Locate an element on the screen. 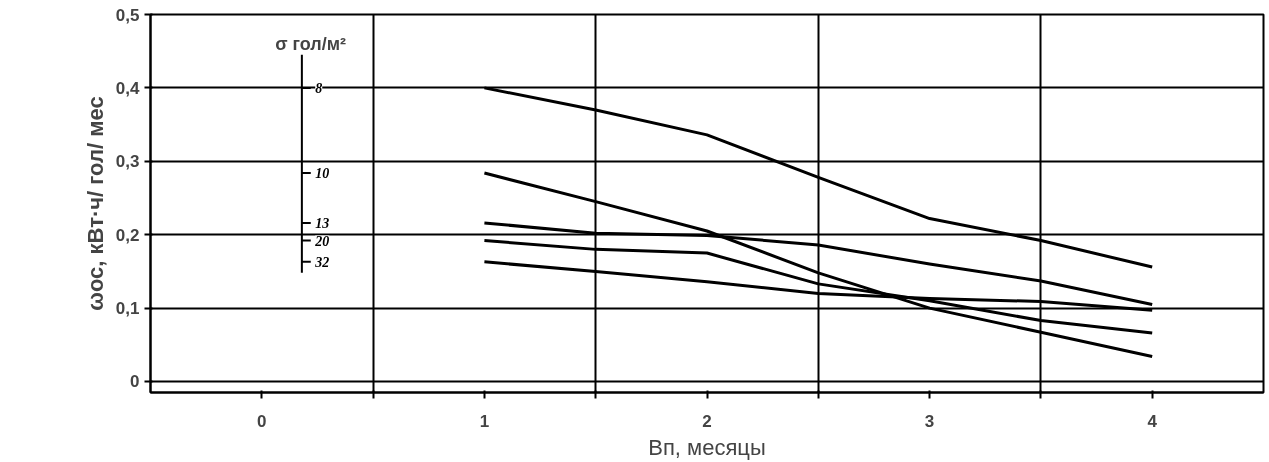 Image resolution: width=1269 pixels, height=462 pixels. y-tick-label: 0,2 is located at coordinates (127, 235).